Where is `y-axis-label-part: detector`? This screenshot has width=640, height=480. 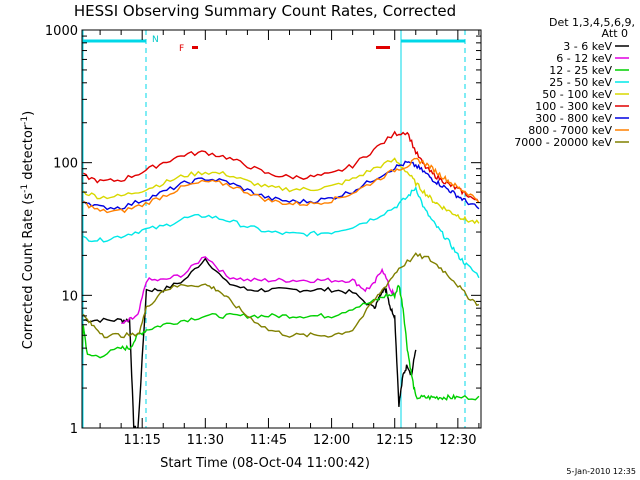 y-axis-label-part: detector is located at coordinates (28, 154).